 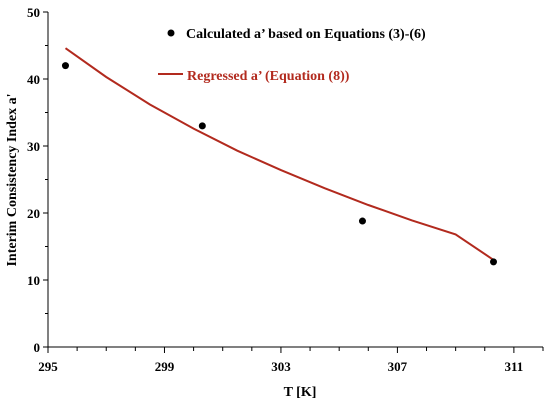 What do you see at coordinates (33, 213) in the screenshot?
I see `y-tick-label: 20` at bounding box center [33, 213].